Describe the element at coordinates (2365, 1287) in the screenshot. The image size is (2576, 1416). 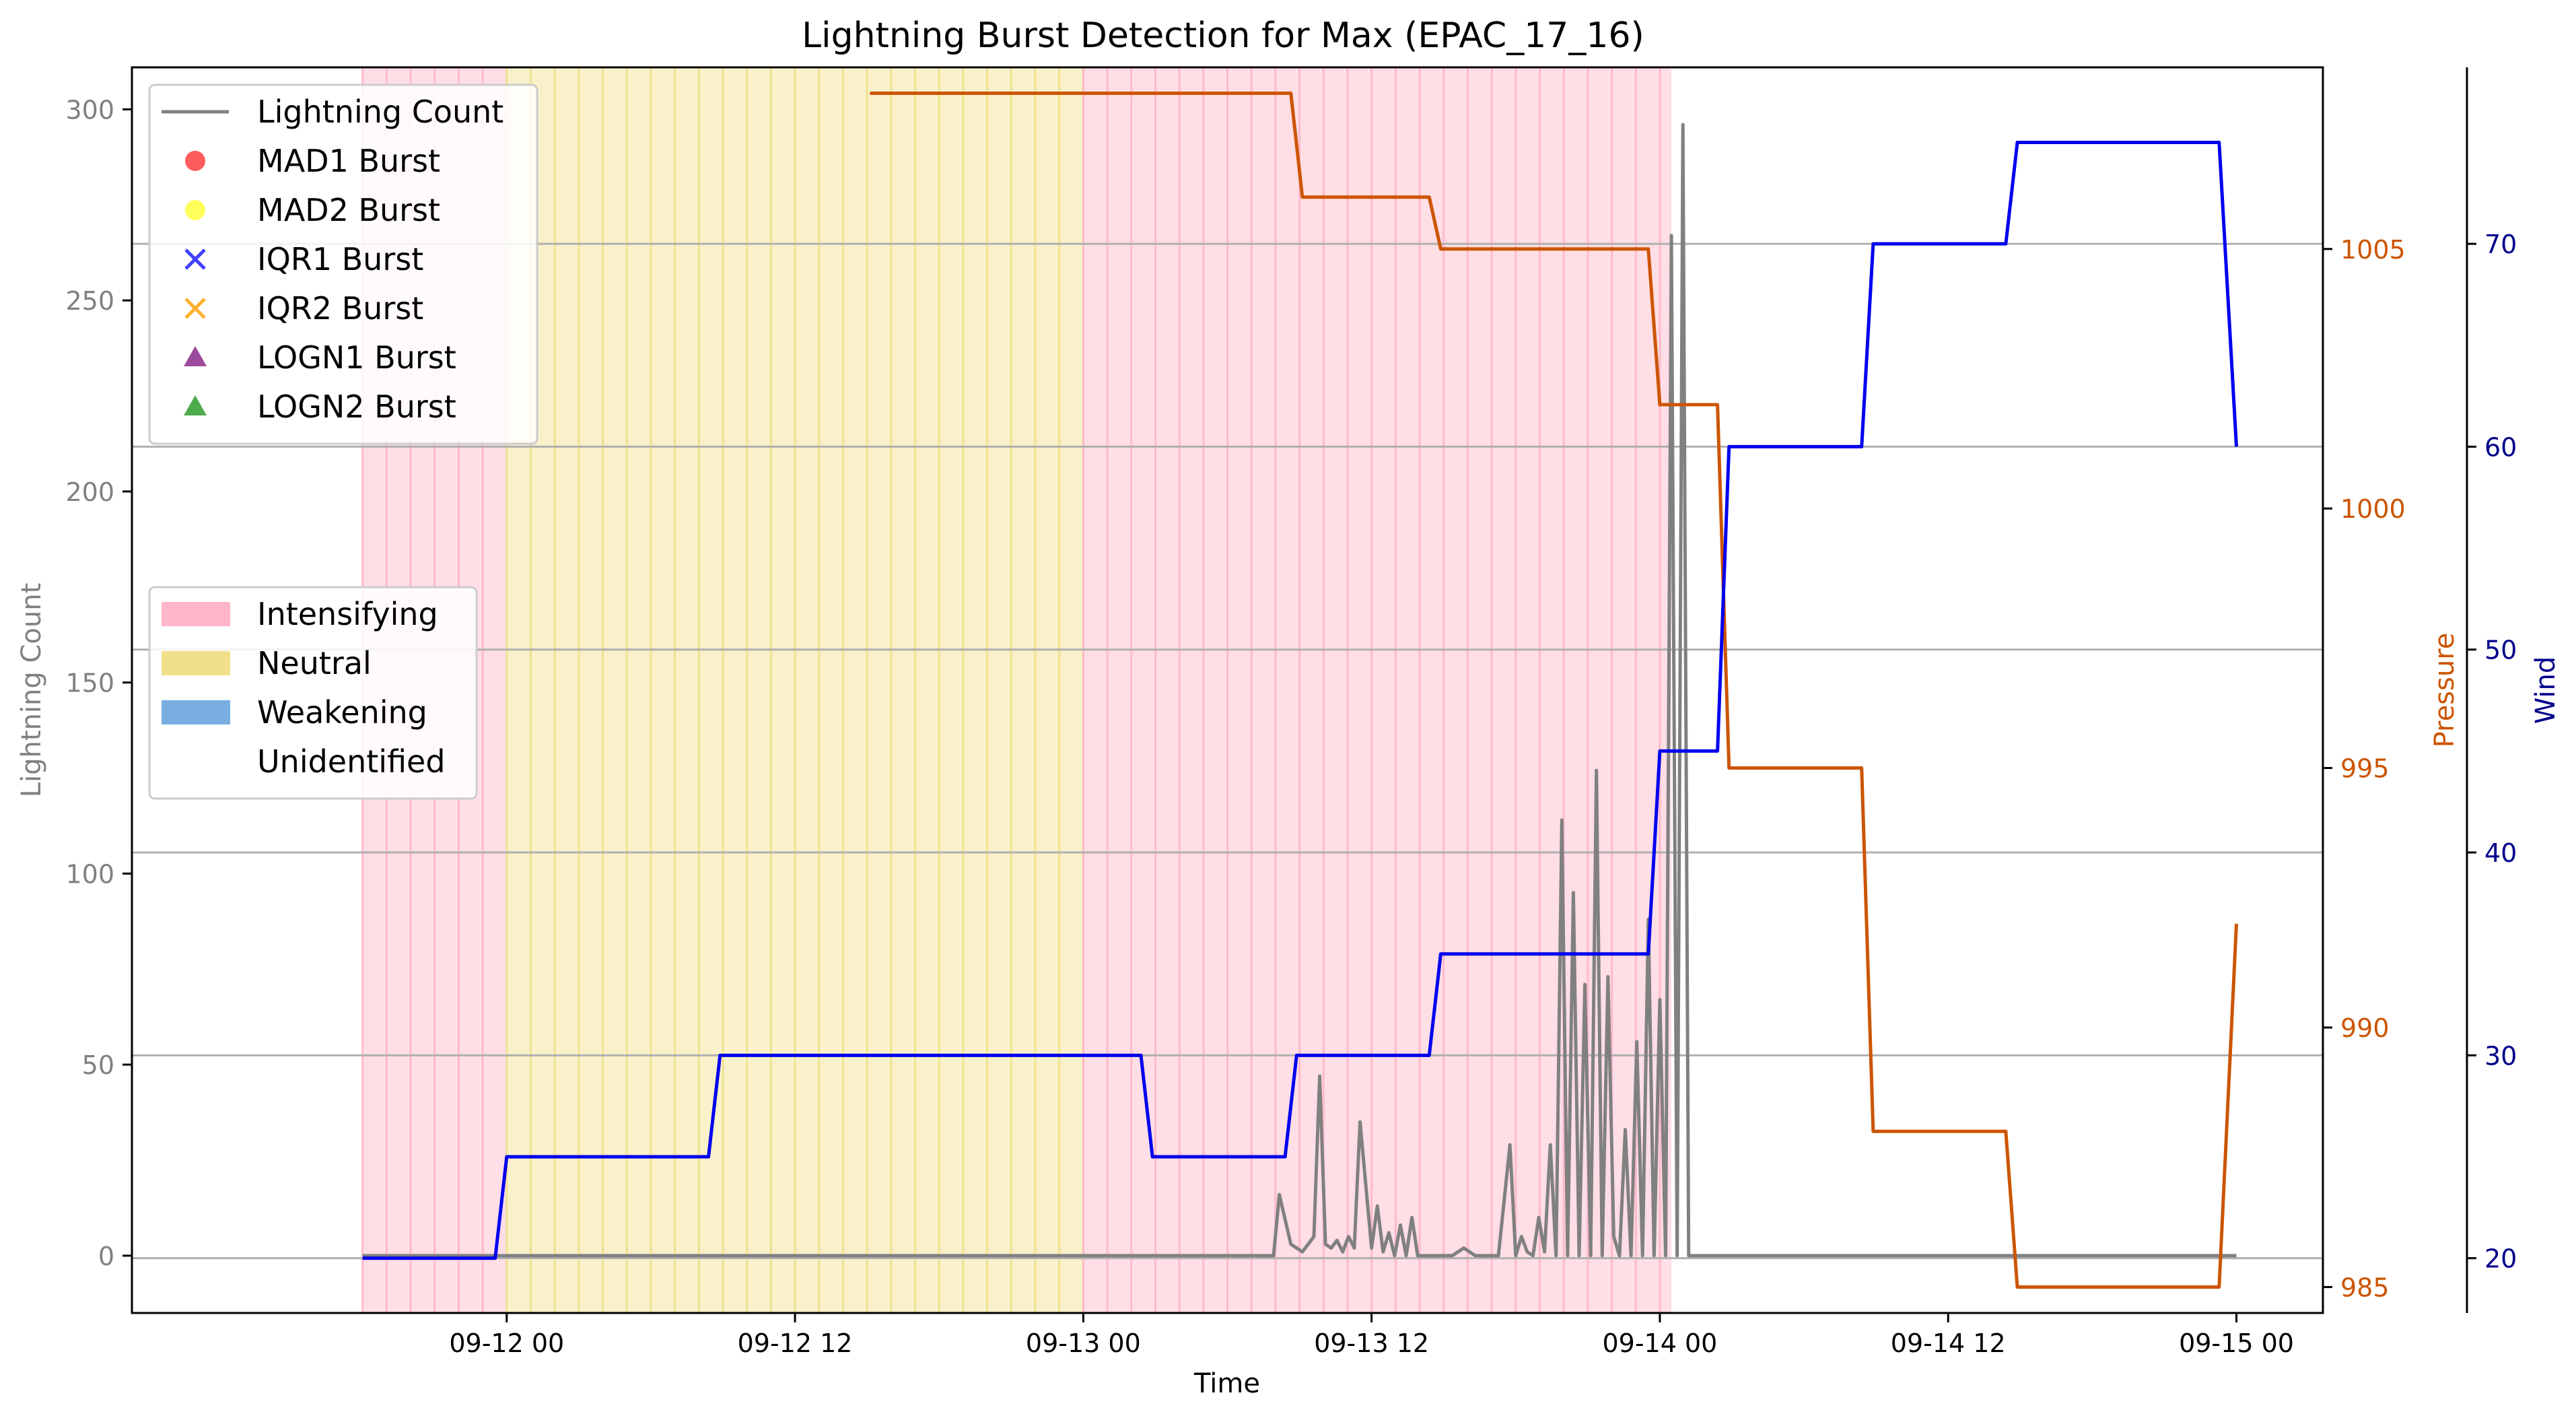
I see `pressure-tick-label: 985` at that location.